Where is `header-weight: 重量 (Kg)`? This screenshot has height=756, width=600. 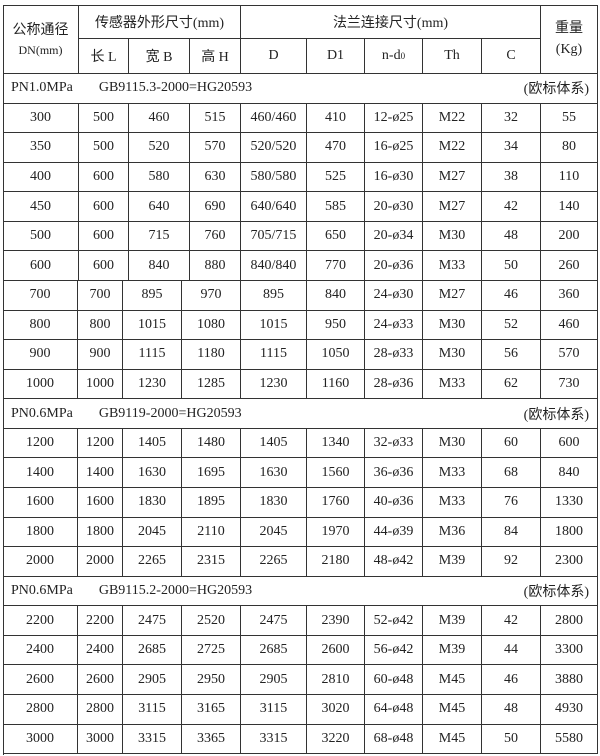
header-weight: 重量 (Kg) is located at coordinates (569, 39).